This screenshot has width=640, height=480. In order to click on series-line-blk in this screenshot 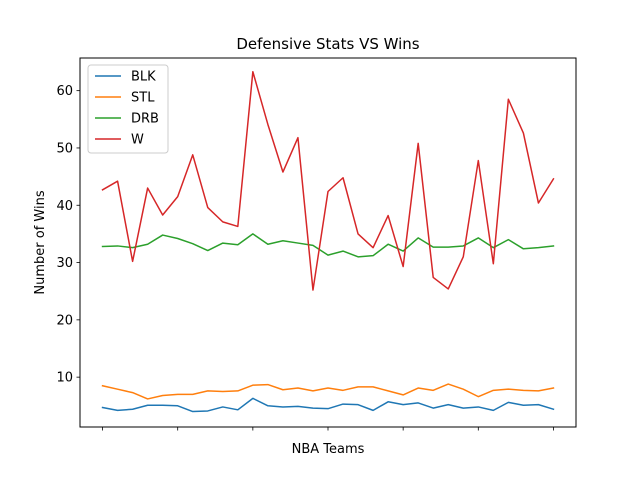, I will do `click(328, 405)`.